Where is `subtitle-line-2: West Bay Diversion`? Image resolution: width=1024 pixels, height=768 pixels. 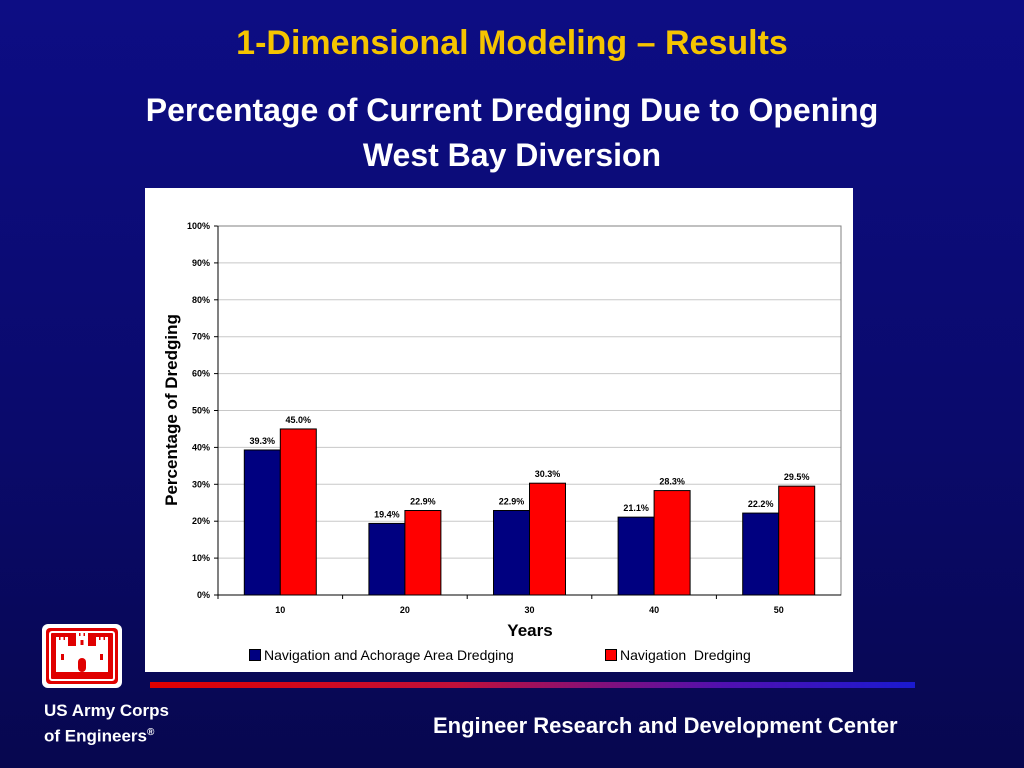
subtitle-line-2: West Bay Diversion is located at coordinates (512, 155).